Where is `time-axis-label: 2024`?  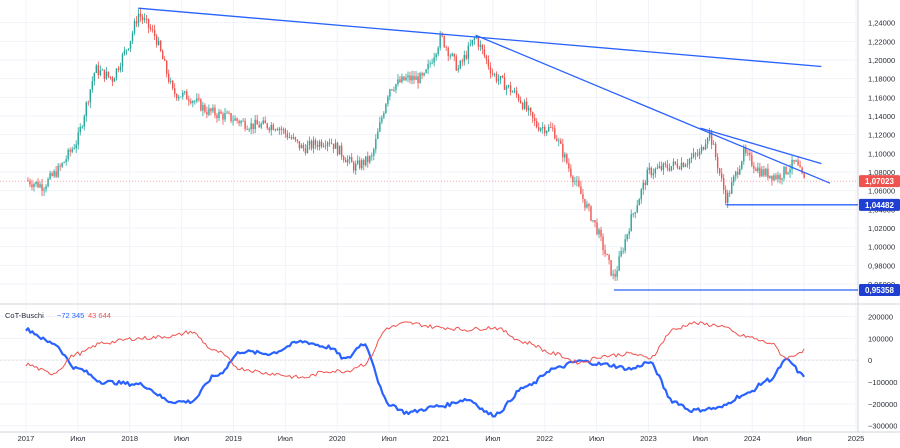
time-axis-label: 2024 is located at coordinates (752, 438).